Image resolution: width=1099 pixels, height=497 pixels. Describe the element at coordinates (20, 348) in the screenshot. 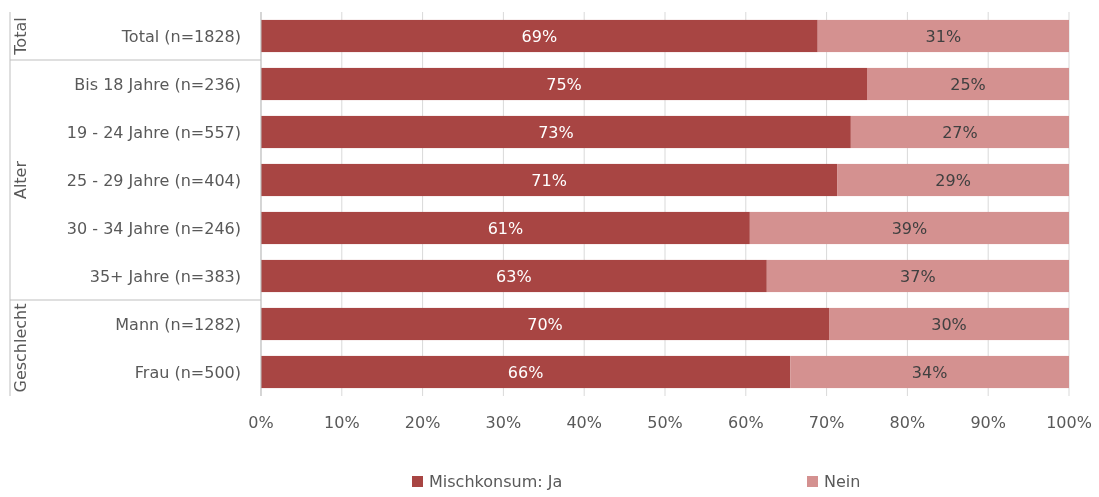

I see `text: Geschlecht` at that location.